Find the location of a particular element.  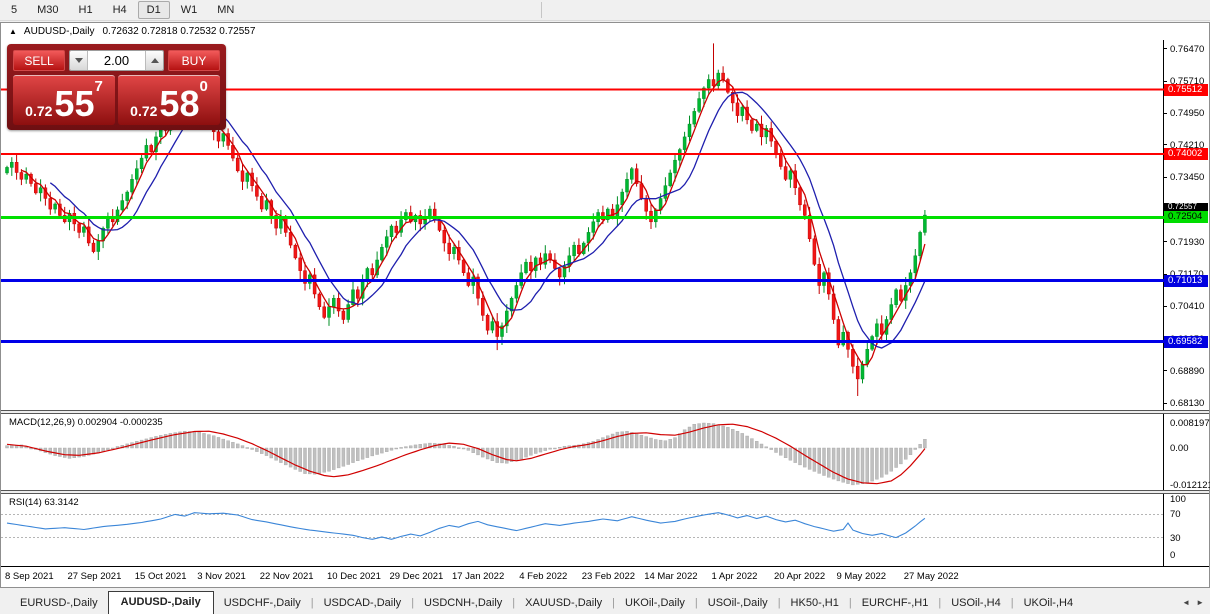

tab-usoil-h4: USOil-,H4 is located at coordinates (976, 603).